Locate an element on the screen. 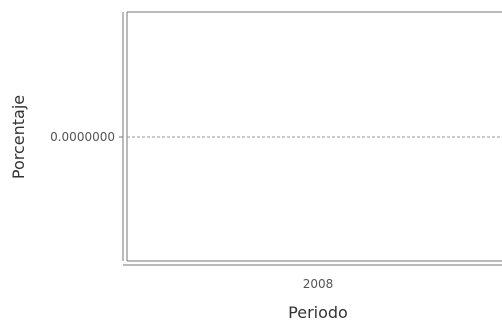 Image resolution: width=502 pixels, height=321 pixels. y-axis-title: Porcentaje is located at coordinates (18, 137).